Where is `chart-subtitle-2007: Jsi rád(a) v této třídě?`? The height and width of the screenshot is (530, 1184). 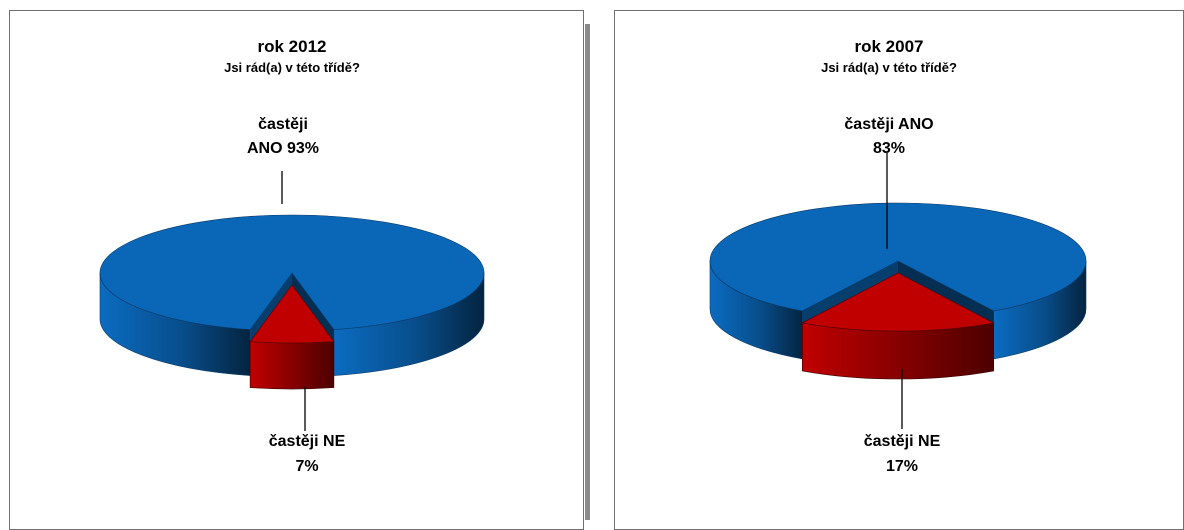
chart-subtitle-2007: Jsi rád(a) v této třídě? is located at coordinates (889, 67).